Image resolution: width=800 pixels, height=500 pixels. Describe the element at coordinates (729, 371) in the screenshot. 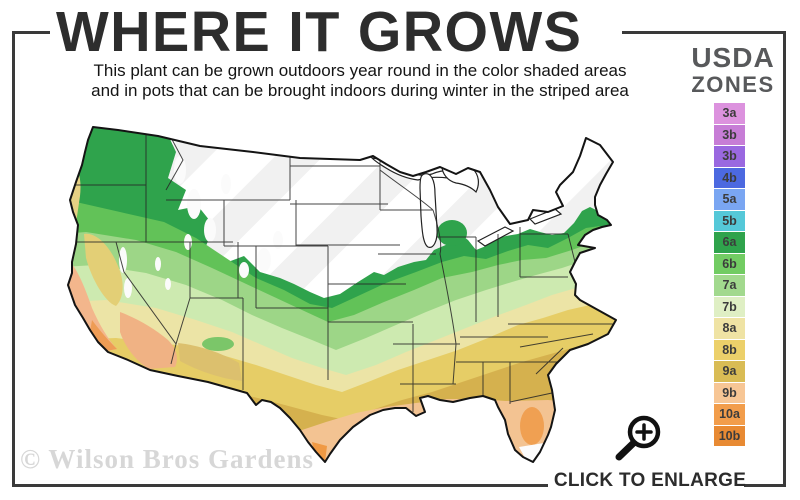

I see `zone-swatch: 9a` at that location.